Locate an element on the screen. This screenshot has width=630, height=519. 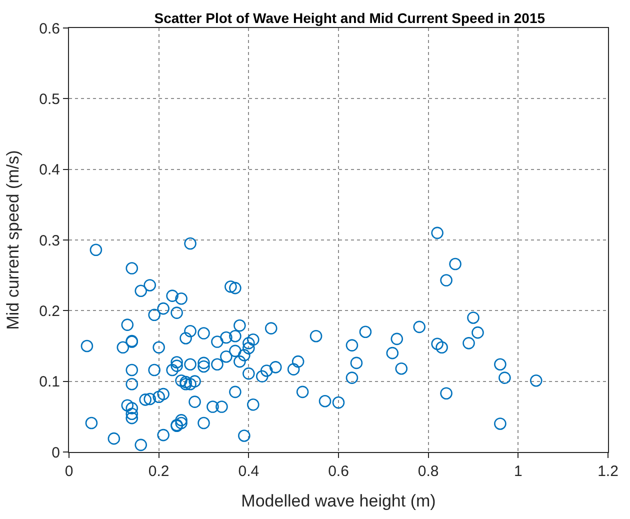
x-tick-label: 0 is located at coordinates (69, 471).